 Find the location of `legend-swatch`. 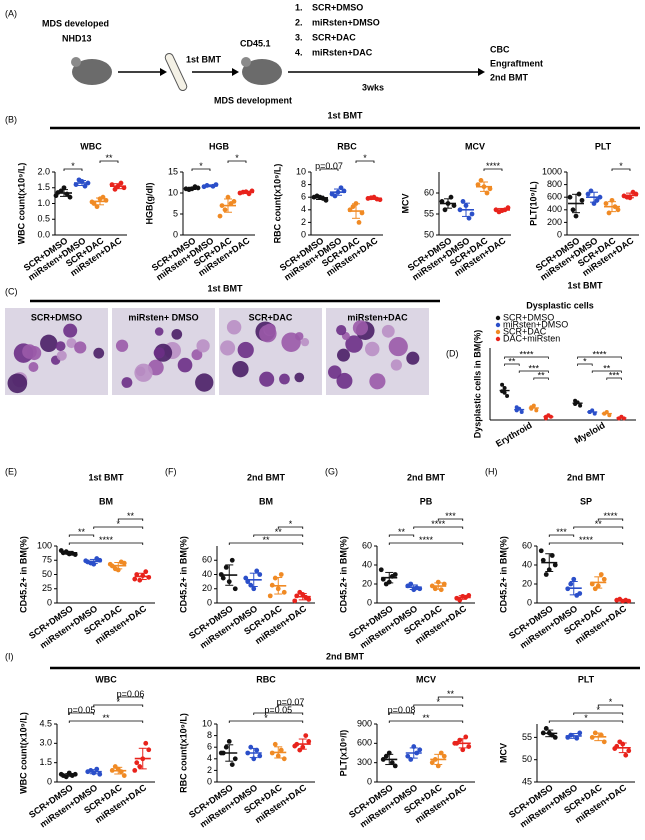

legend-swatch is located at coordinates (498, 332).